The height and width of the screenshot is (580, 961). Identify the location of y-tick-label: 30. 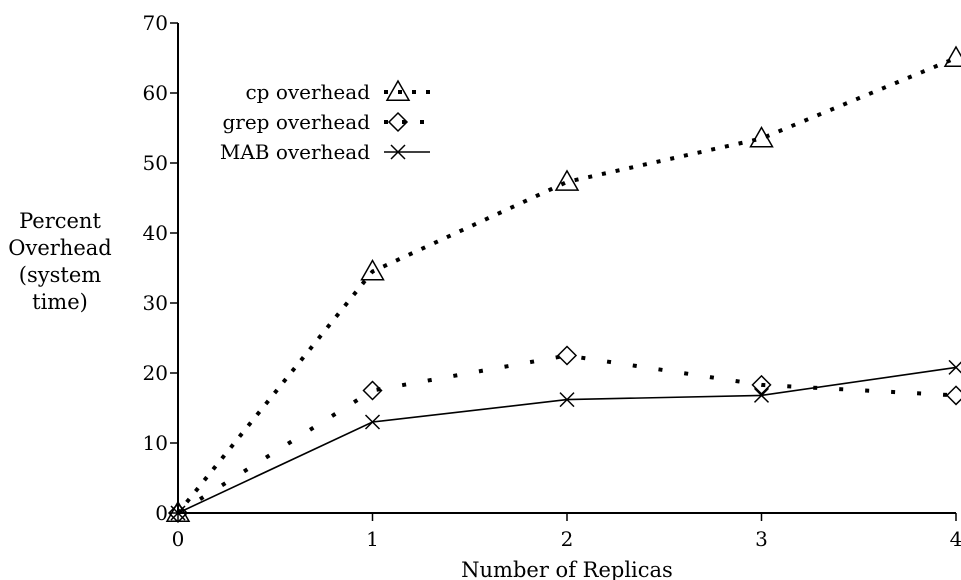
(155, 303).